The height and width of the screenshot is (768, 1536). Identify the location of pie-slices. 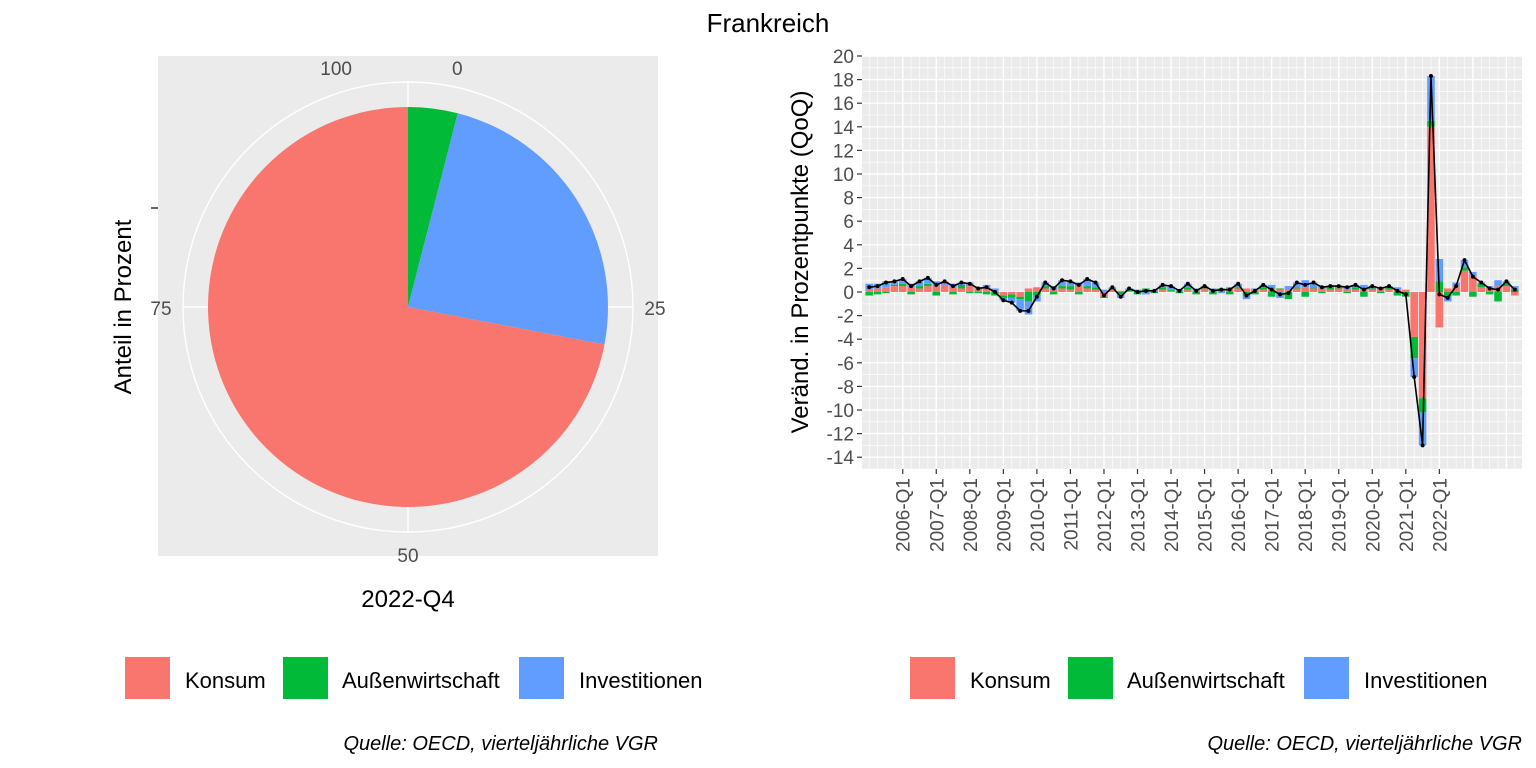
(408, 307).